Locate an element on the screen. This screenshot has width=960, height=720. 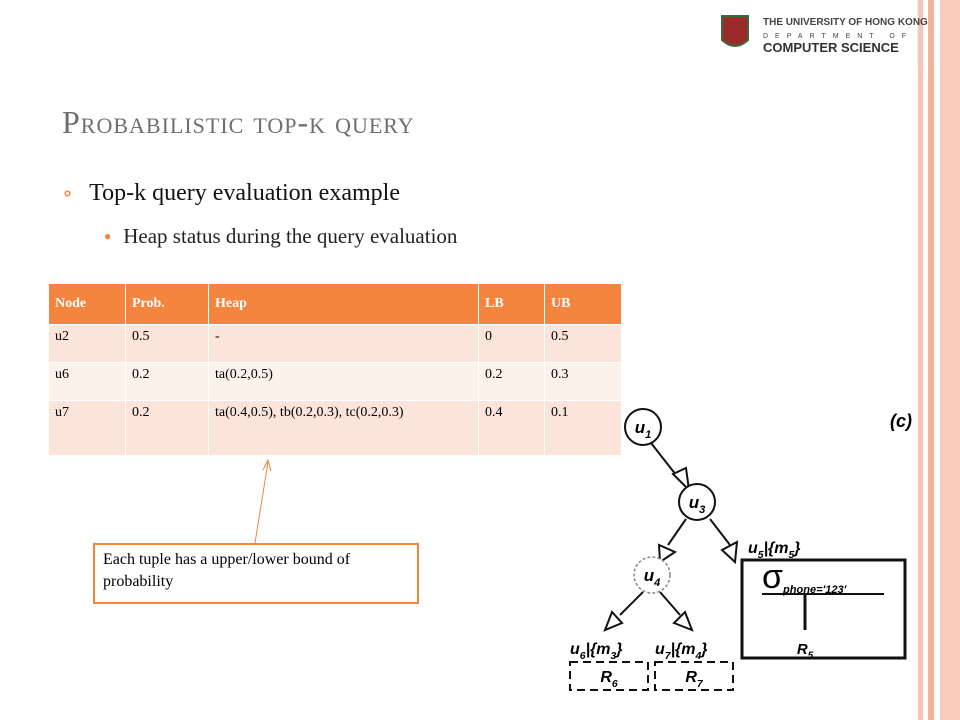
diagram-text: u4 is located at coordinates (652, 577).